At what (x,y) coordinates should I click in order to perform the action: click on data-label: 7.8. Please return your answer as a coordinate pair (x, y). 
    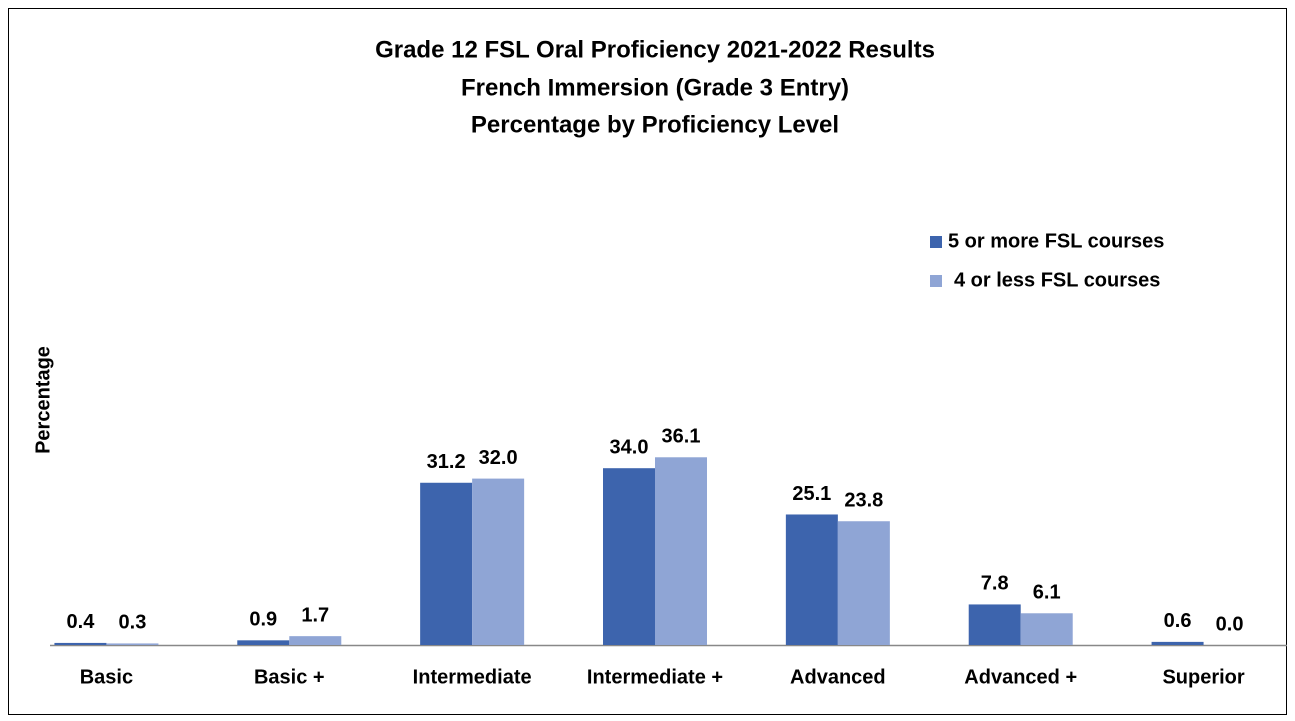
    Looking at the image, I should click on (995, 584).